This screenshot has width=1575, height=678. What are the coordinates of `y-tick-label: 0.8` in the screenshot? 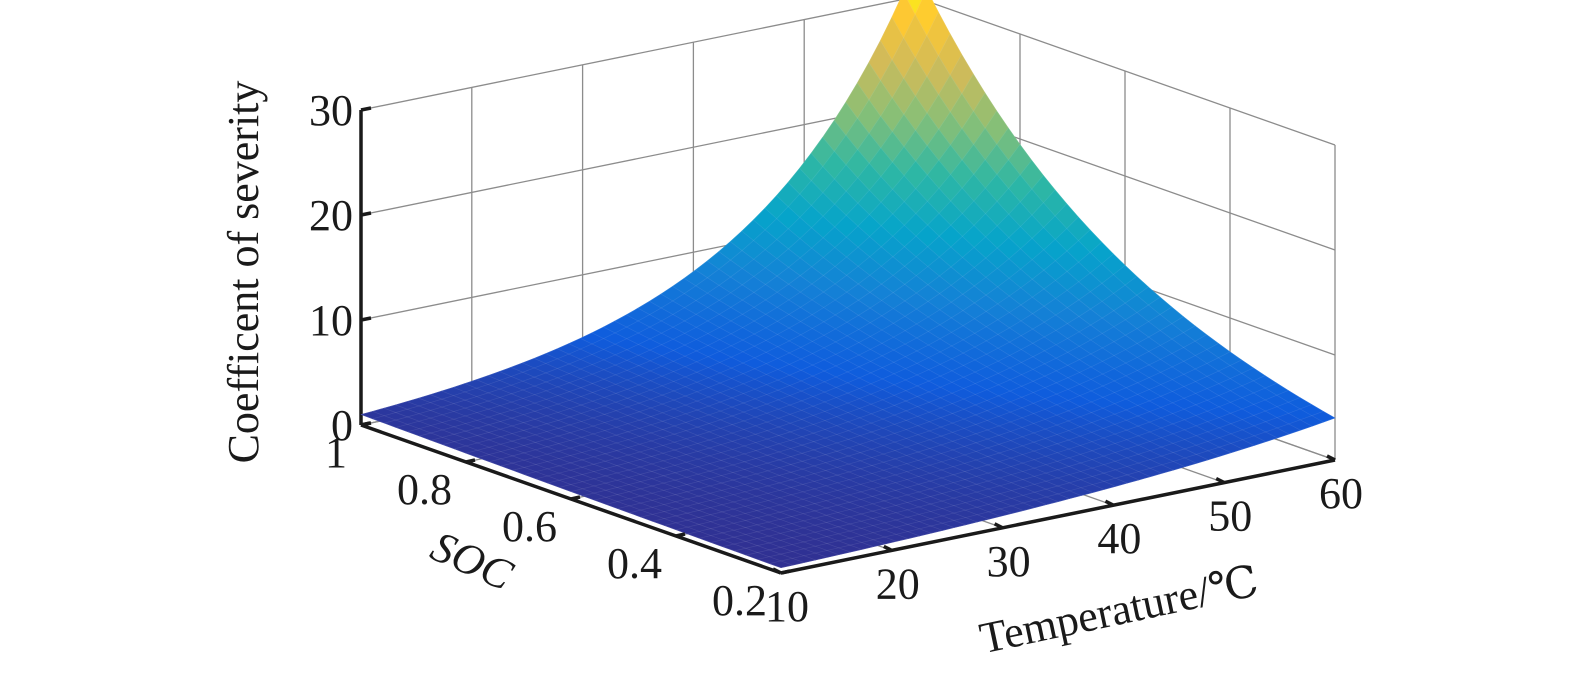 It's located at (424, 489).